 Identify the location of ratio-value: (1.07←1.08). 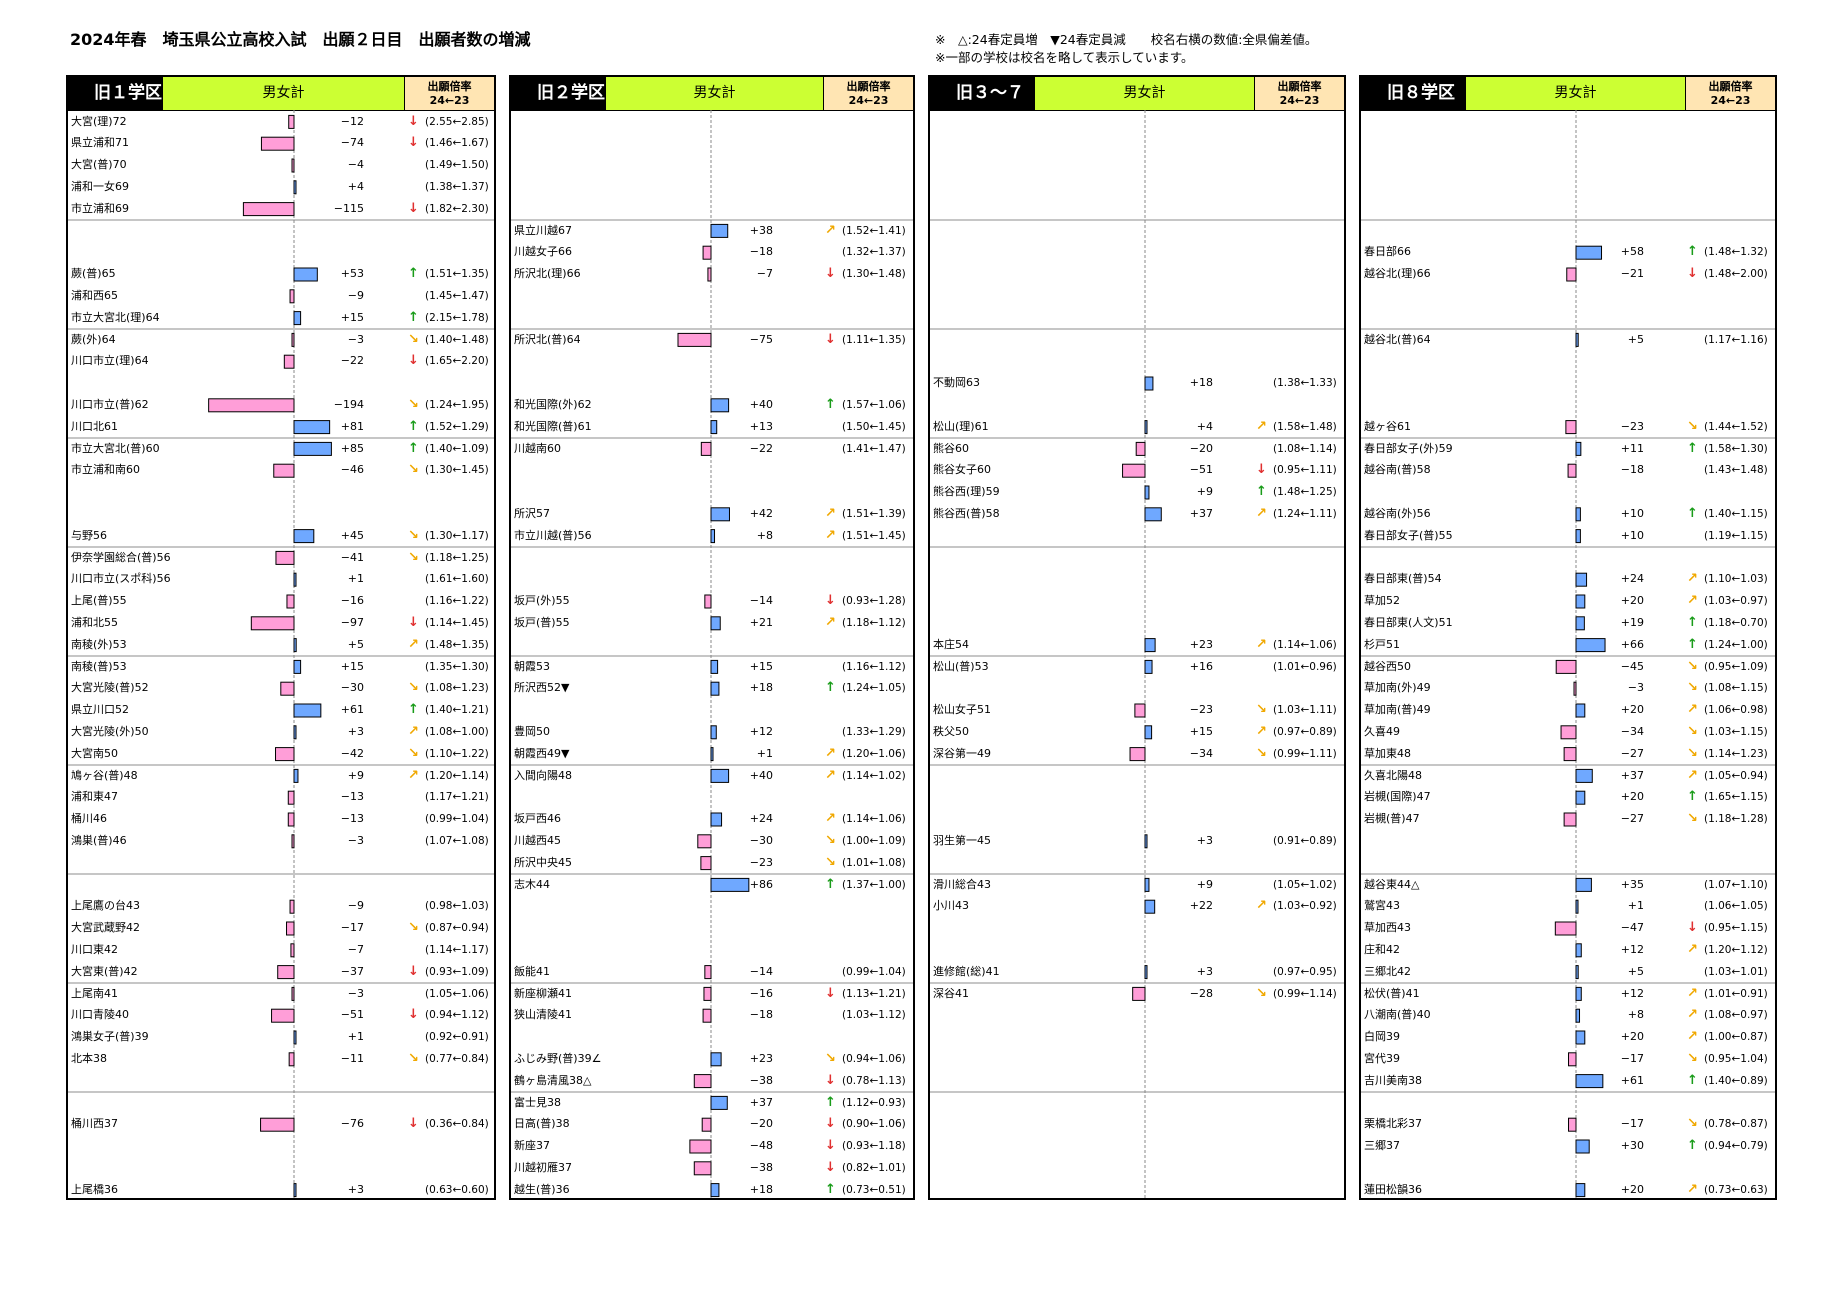
(457, 840).